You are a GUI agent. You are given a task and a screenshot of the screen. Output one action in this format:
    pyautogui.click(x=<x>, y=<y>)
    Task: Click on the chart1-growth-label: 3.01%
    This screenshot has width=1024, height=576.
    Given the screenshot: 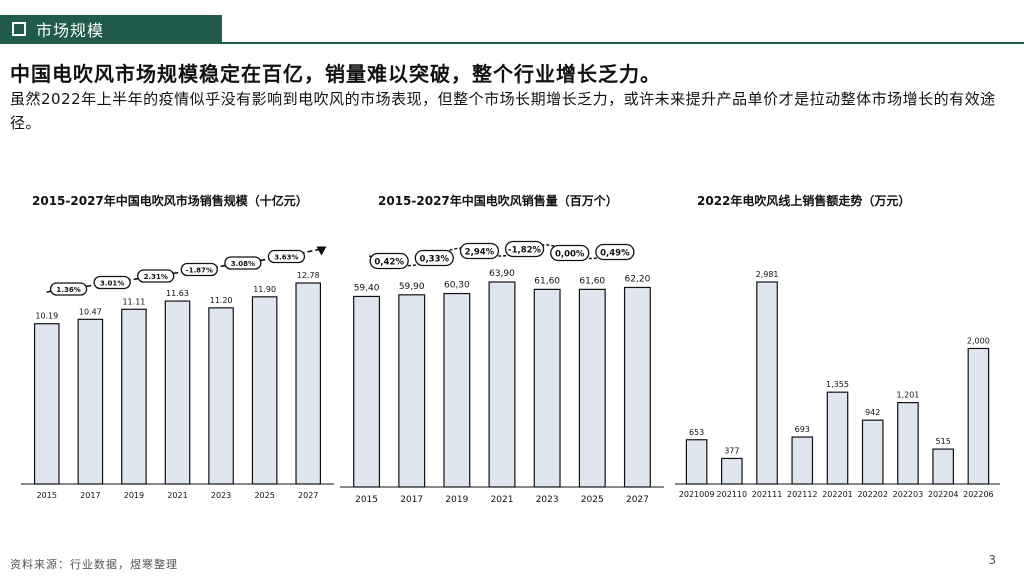 What is the action you would take?
    pyautogui.click(x=112, y=284)
    